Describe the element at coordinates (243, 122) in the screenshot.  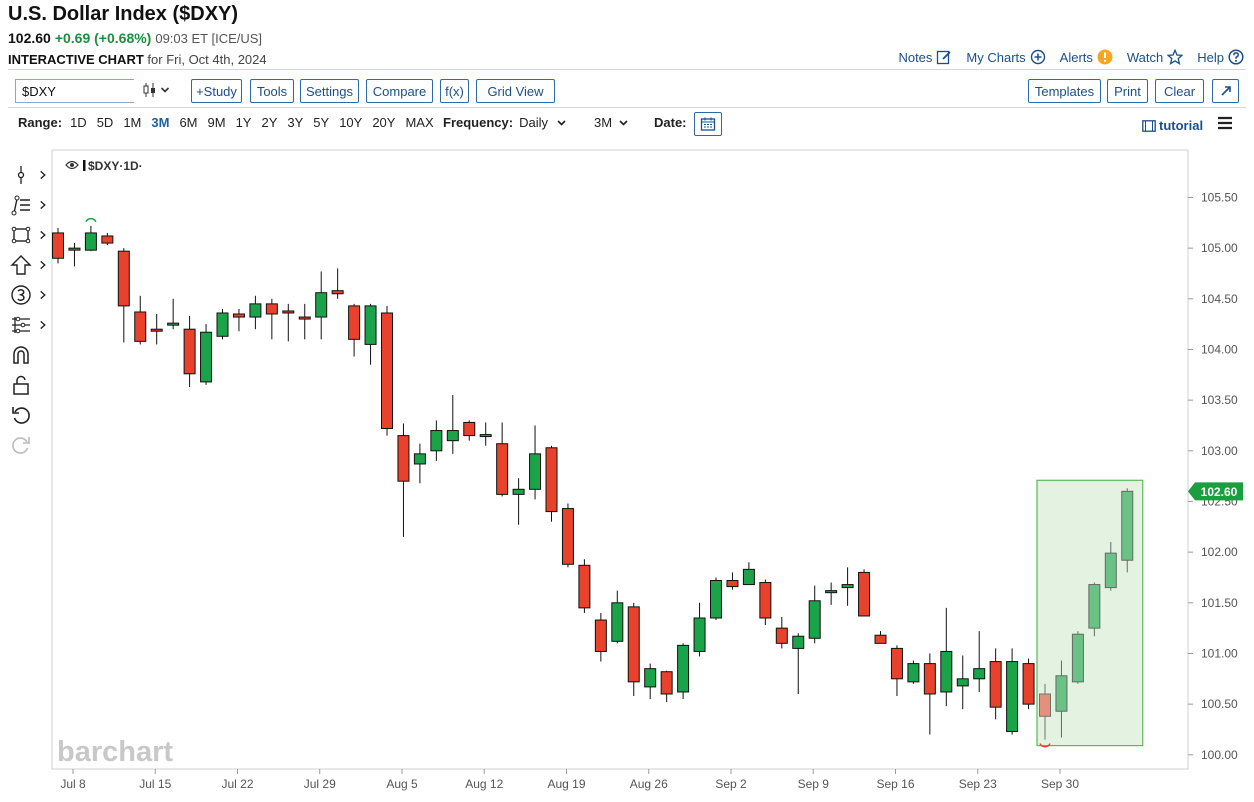
I see `range-1y: 1Y` at that location.